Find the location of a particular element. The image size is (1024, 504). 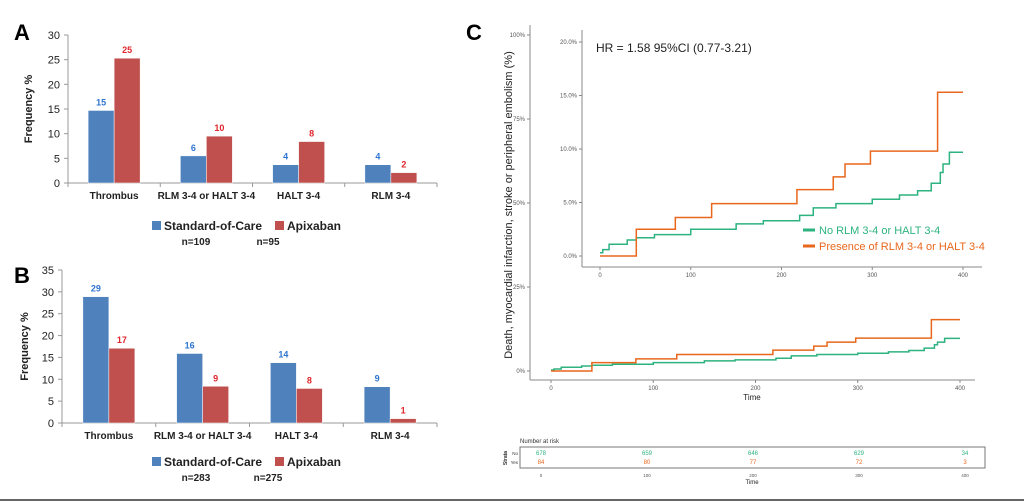

x-tick-label: 400 is located at coordinates (960, 389).